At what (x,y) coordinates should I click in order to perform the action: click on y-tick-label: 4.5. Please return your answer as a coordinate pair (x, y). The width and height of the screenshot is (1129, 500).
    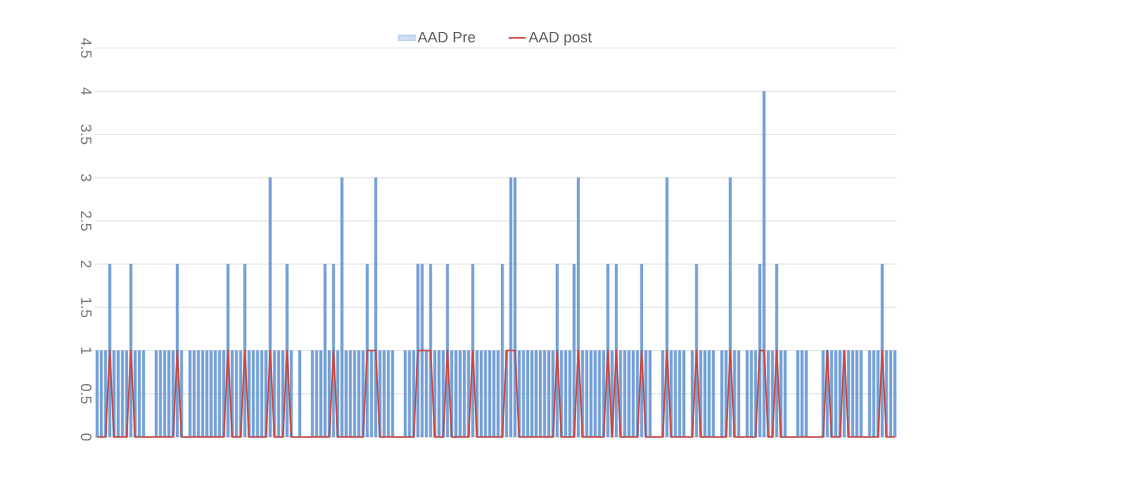
    Looking at the image, I should click on (86, 47).